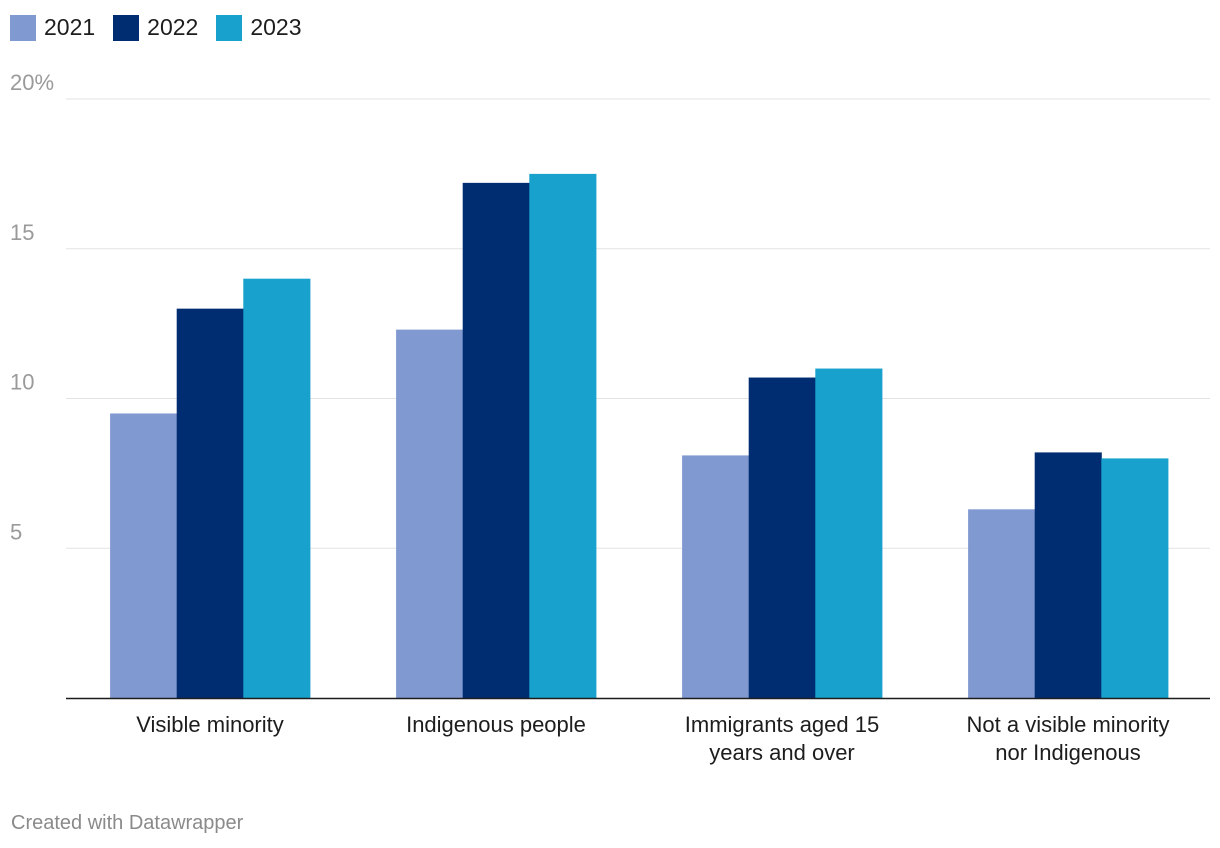 The width and height of the screenshot is (1220, 848). Describe the element at coordinates (70, 27) in the screenshot. I see `legend-label-2021: 2021` at that location.